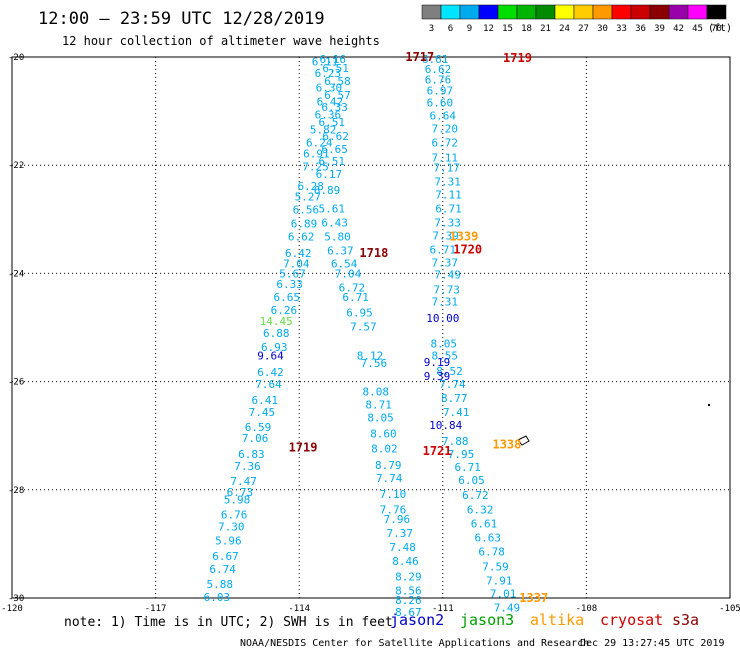 The image size is (740, 654). What do you see at coordinates (276, 333) in the screenshot?
I see `wave-height-value: 6.88` at bounding box center [276, 333].